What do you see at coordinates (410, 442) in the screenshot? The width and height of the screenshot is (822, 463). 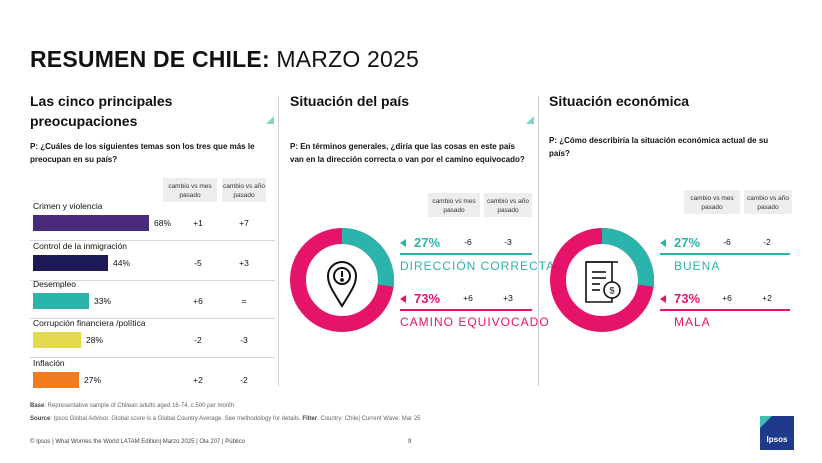 I see `page-number: 9` at bounding box center [410, 442].